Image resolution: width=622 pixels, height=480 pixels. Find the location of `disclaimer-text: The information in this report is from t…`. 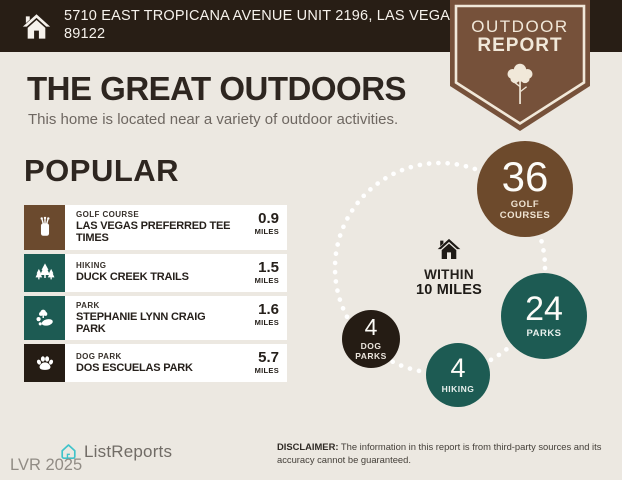

disclaimer-text: The information in this report is from t… is located at coordinates (439, 453).